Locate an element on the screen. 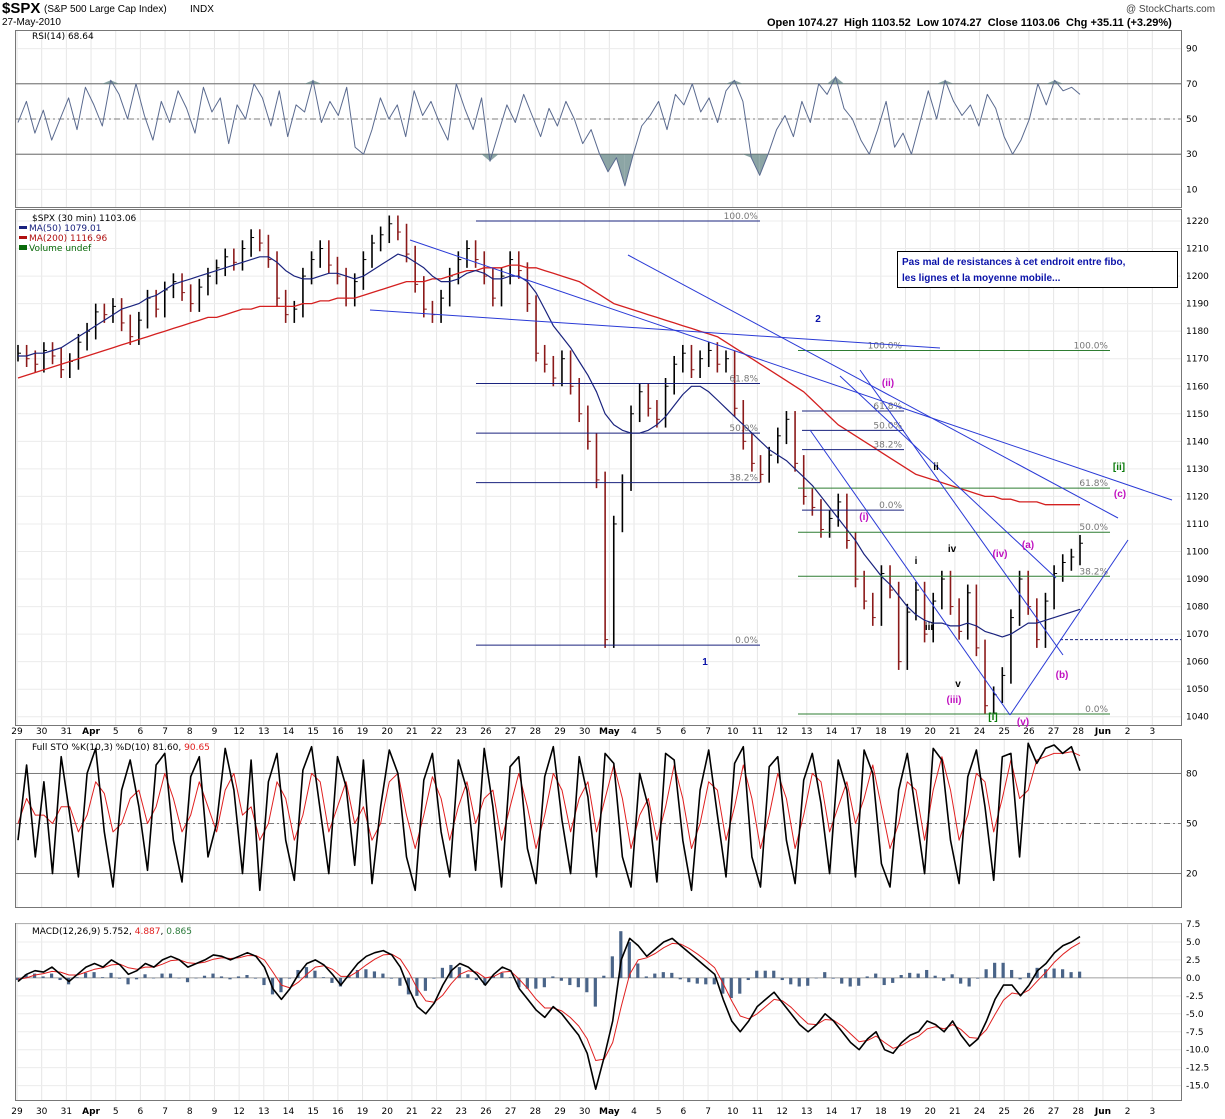 The height and width of the screenshot is (1119, 1225). wave-label: [ii] is located at coordinates (1119, 467).